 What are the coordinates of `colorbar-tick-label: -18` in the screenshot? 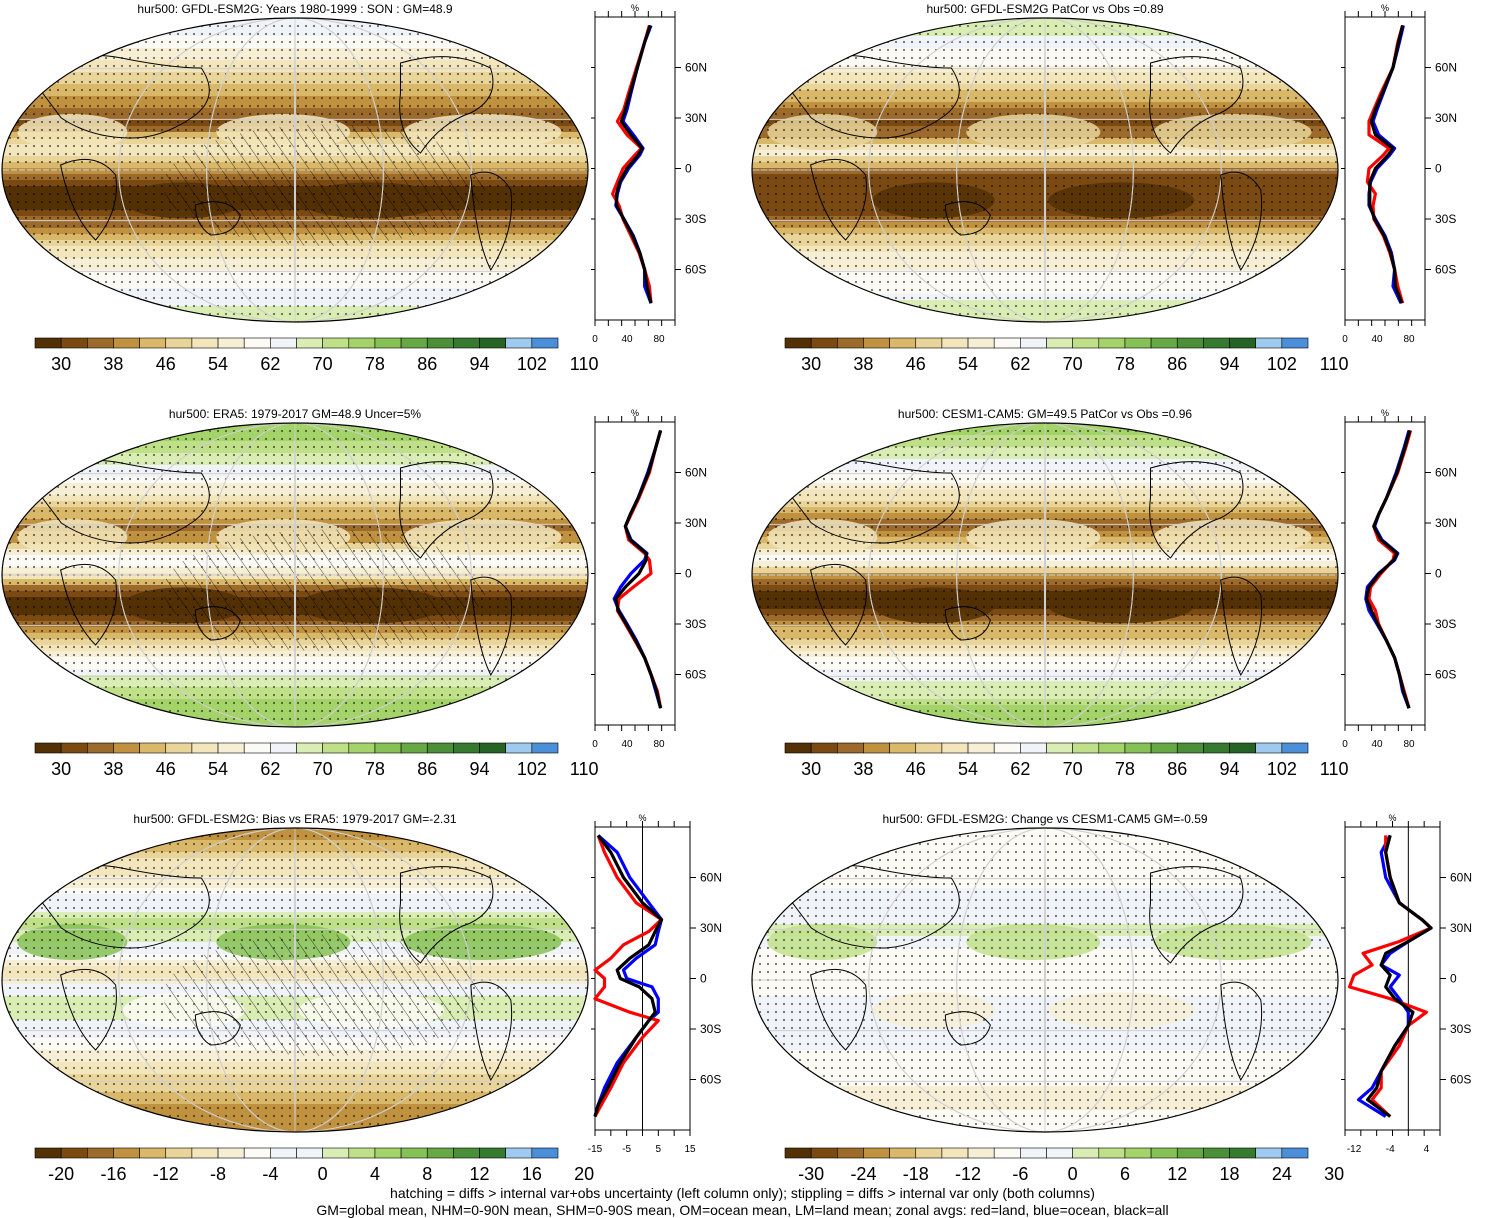 It's located at (916, 1174).